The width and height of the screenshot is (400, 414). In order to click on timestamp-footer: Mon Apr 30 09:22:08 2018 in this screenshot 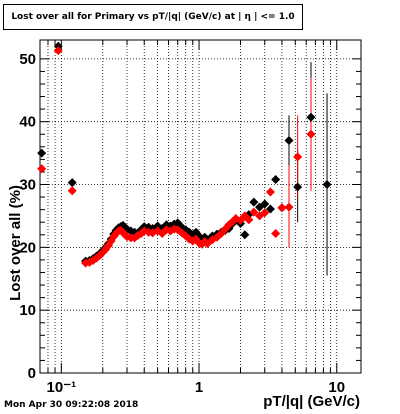, I will do `click(71, 405)`.